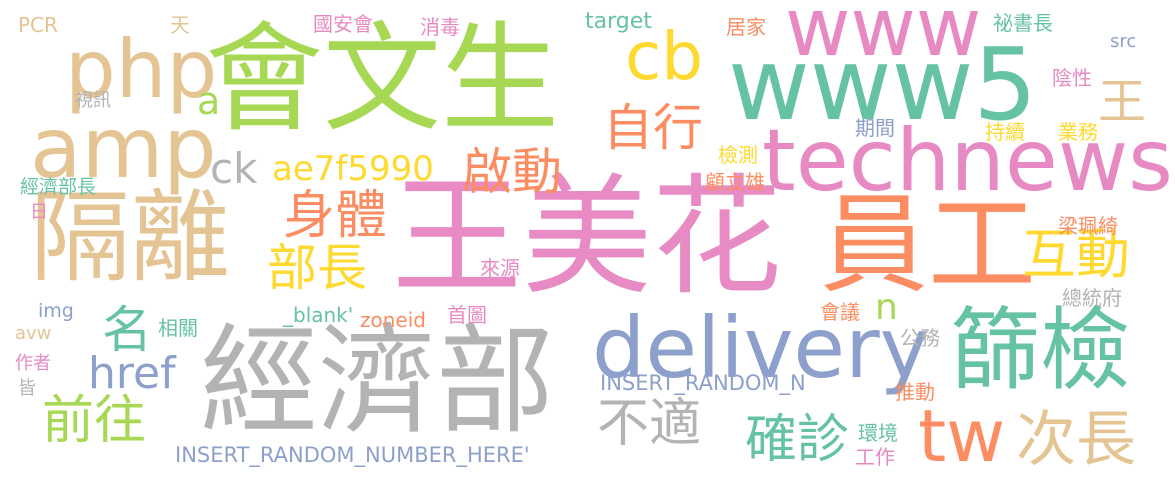  What do you see at coordinates (738, 155) in the screenshot?
I see `word: 檢測` at bounding box center [738, 155].